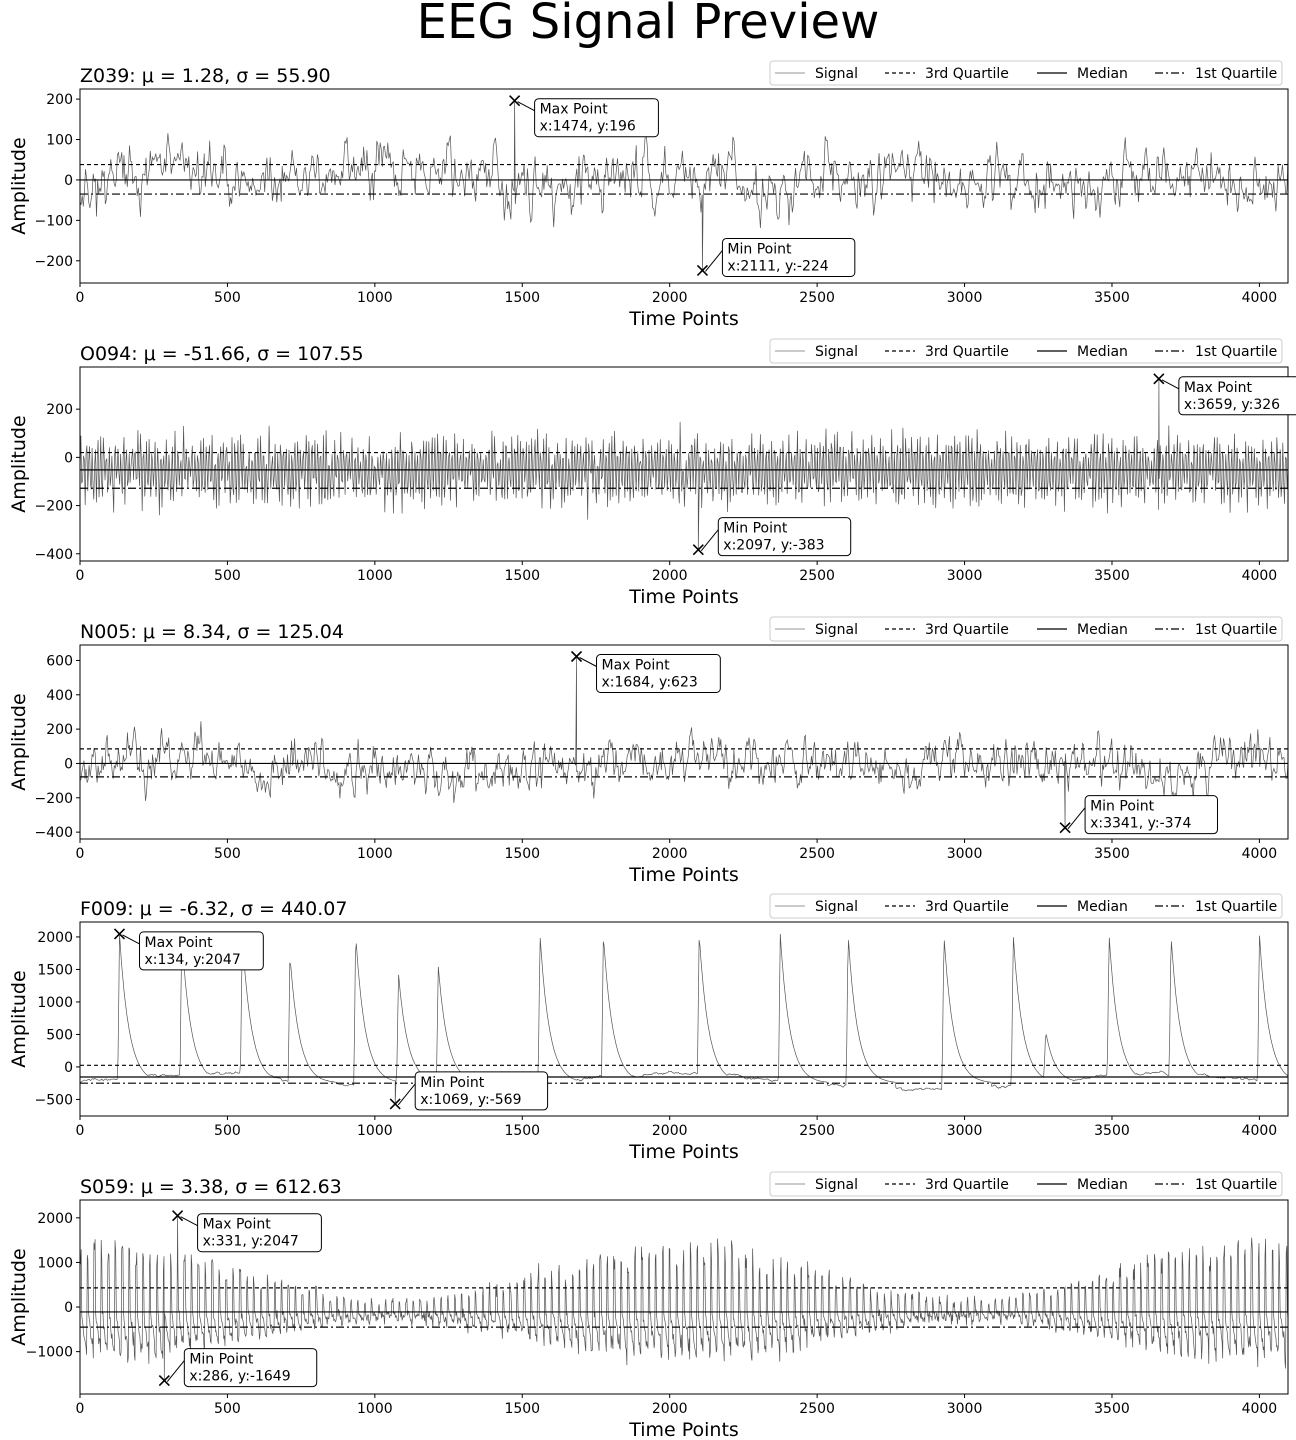 Image resolution: width=1296 pixels, height=1440 pixels. I want to click on chart-title: F009: μ = -6.32, σ = 440.07, so click(213, 909).